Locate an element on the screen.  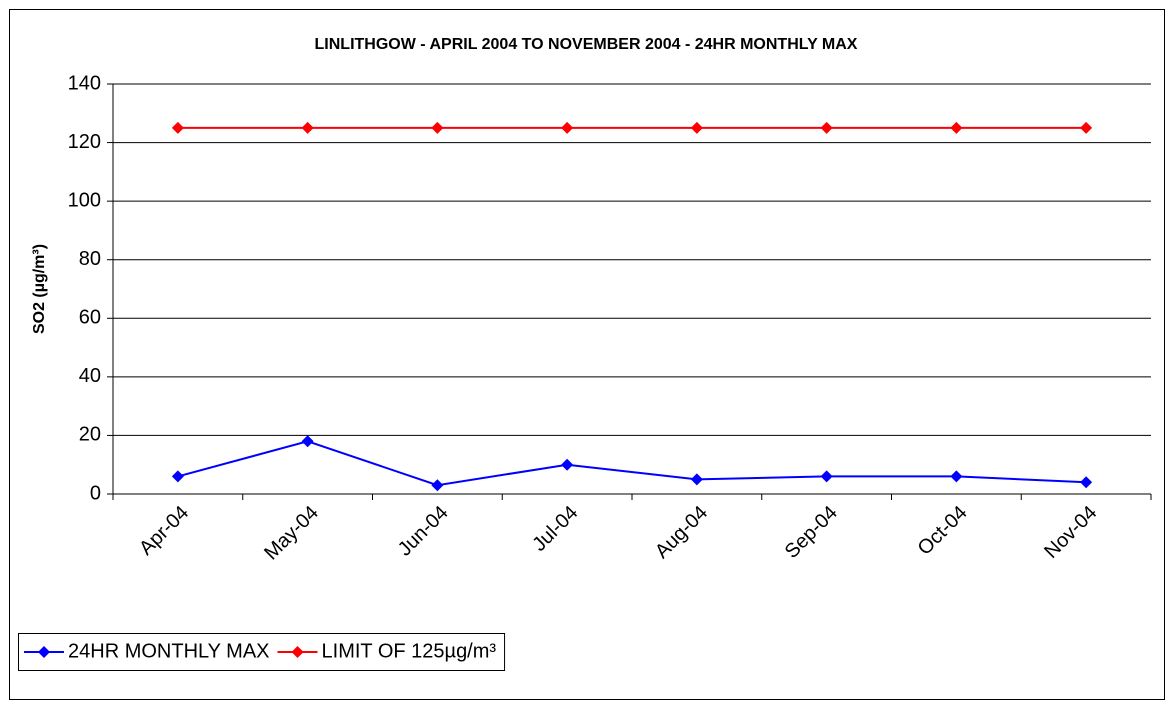
y-tick-label: 140 is located at coordinates (84, 83).